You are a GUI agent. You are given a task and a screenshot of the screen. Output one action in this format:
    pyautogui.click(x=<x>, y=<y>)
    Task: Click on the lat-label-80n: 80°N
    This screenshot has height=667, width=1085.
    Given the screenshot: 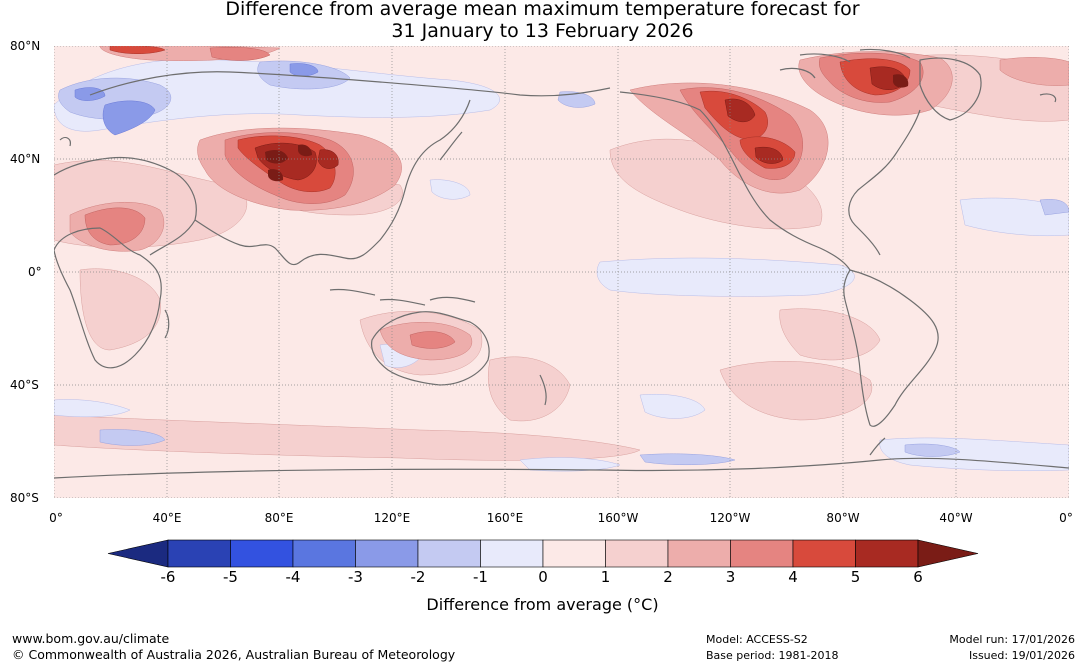 What is the action you would take?
    pyautogui.click(x=25, y=46)
    